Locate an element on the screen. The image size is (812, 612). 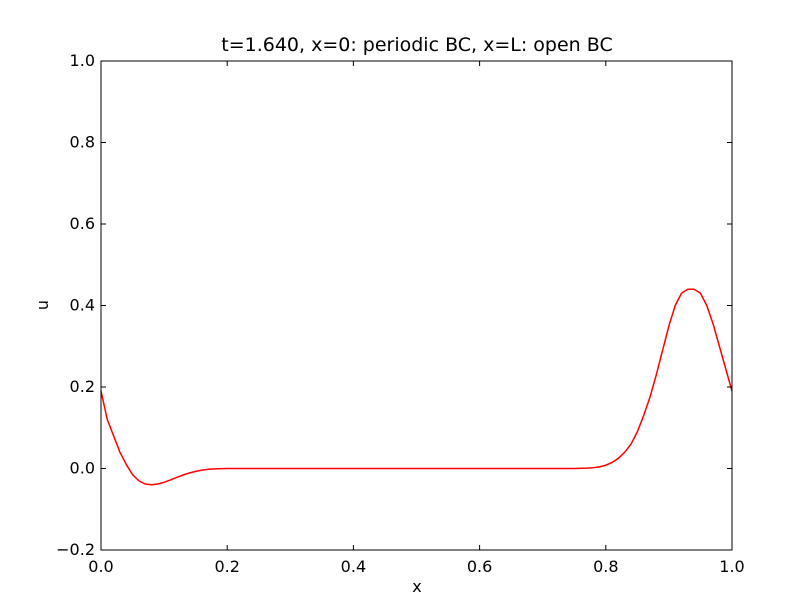
y-tick-label: 0.4 is located at coordinates (82, 305).